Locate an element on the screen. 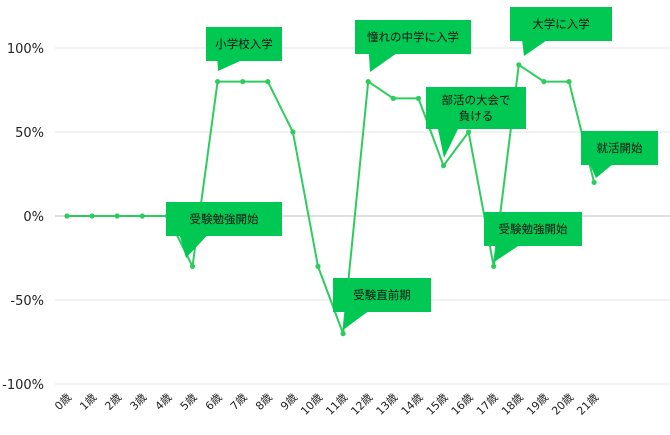  x-tick-label: 4歳 is located at coordinates (164, 402).